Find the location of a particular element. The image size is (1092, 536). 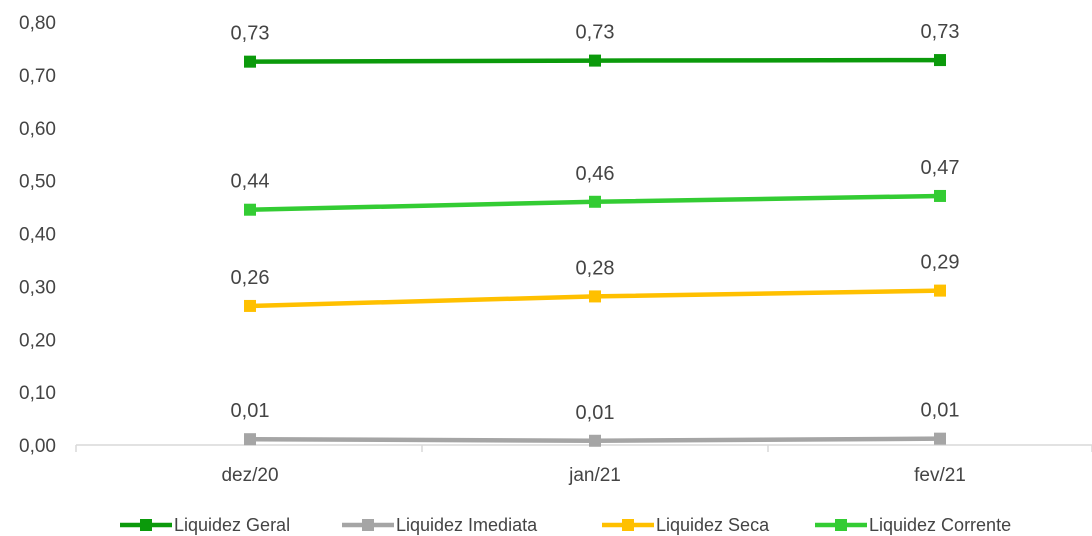

y-tick-label: 0,00 is located at coordinates (37, 446).